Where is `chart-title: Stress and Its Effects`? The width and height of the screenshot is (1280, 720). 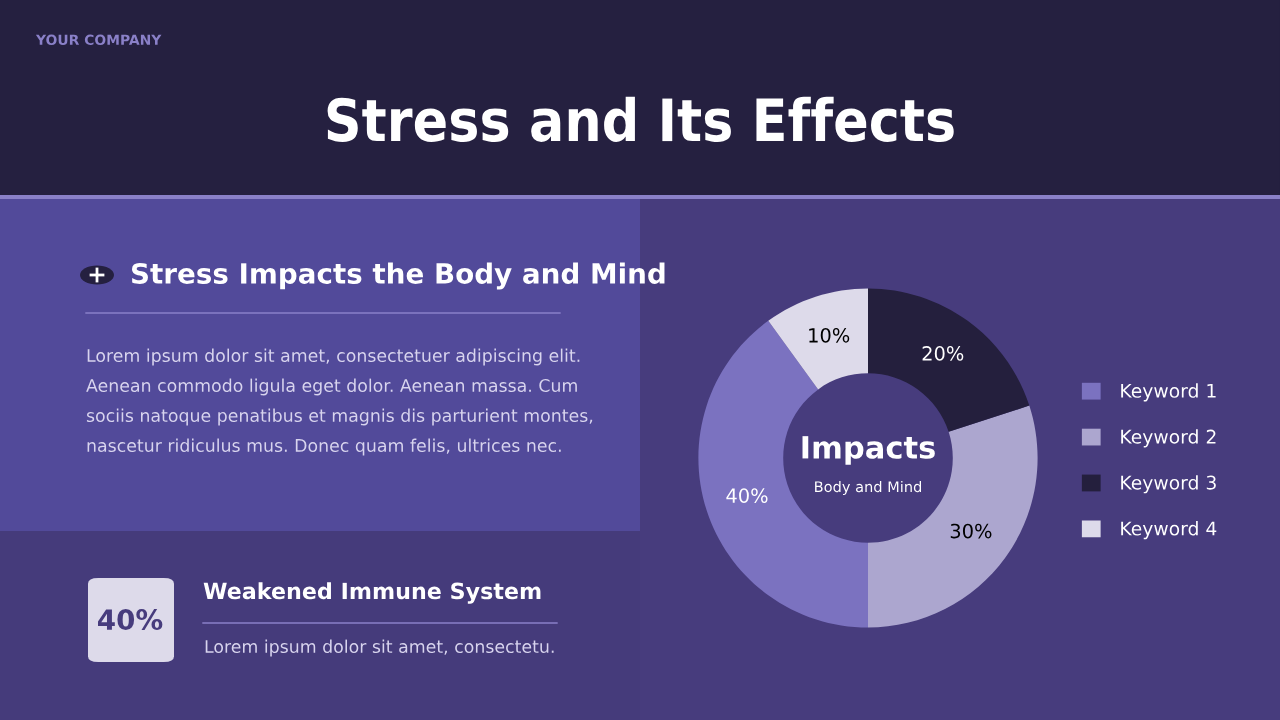
chart-title: Stress and Its Effects is located at coordinates (640, 119).